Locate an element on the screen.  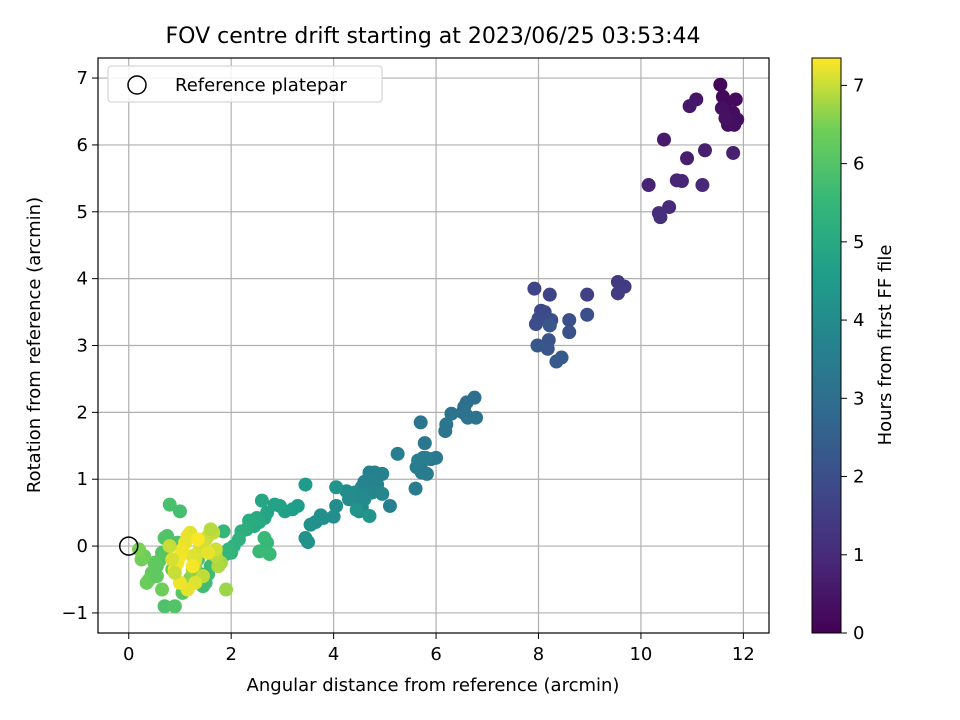
colorbar: 0 1 2 3 4 5 6 7 Hours from first FF file is located at coordinates (853, 350).